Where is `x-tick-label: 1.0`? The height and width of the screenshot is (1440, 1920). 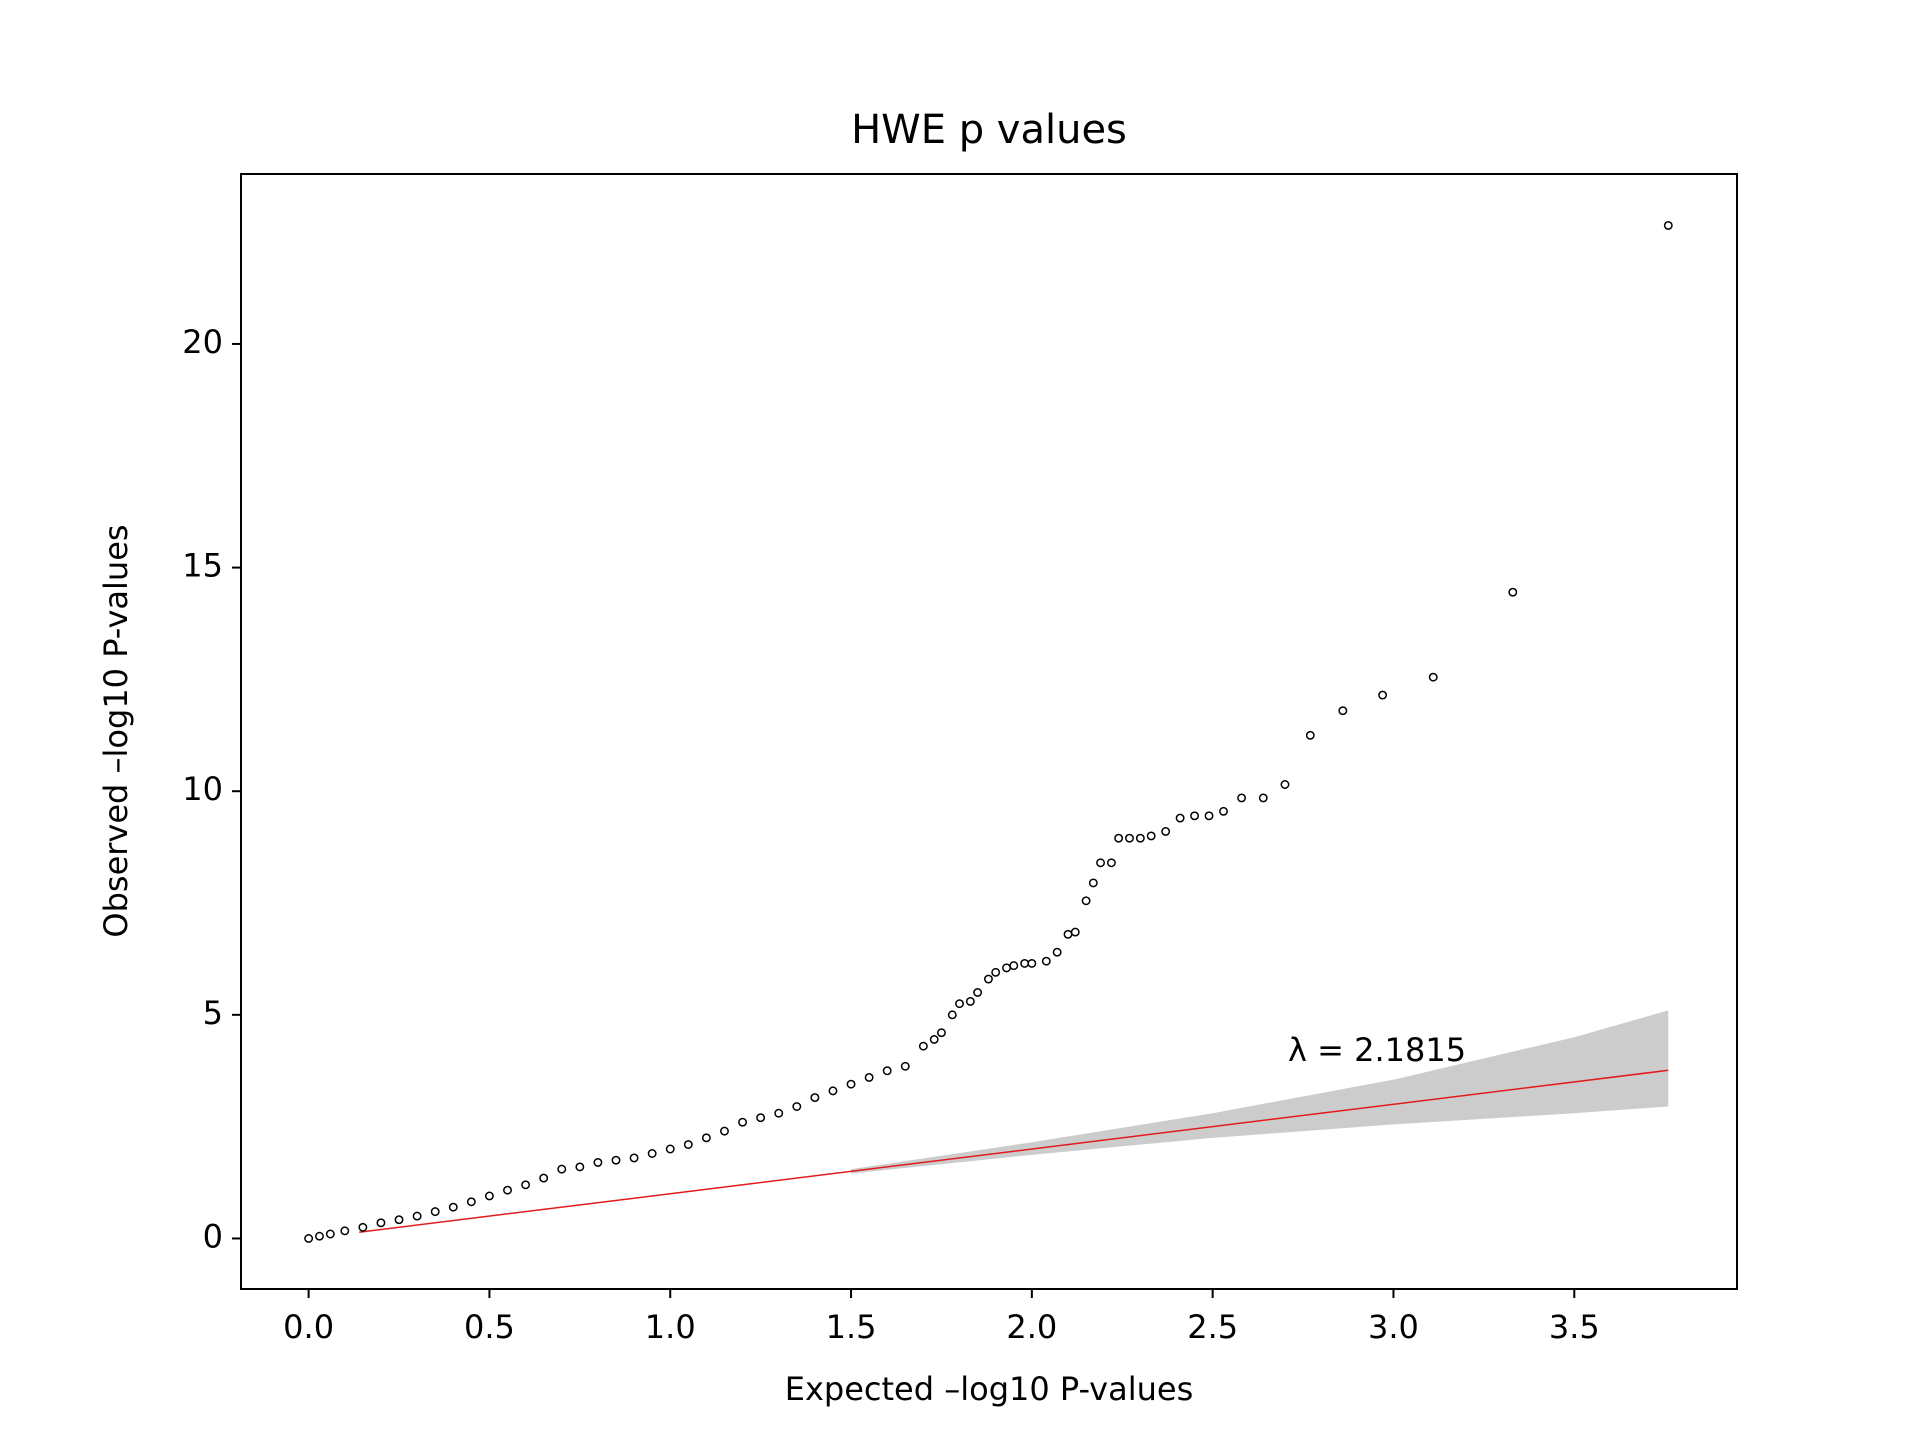 x-tick-label: 1.0 is located at coordinates (670, 1327).